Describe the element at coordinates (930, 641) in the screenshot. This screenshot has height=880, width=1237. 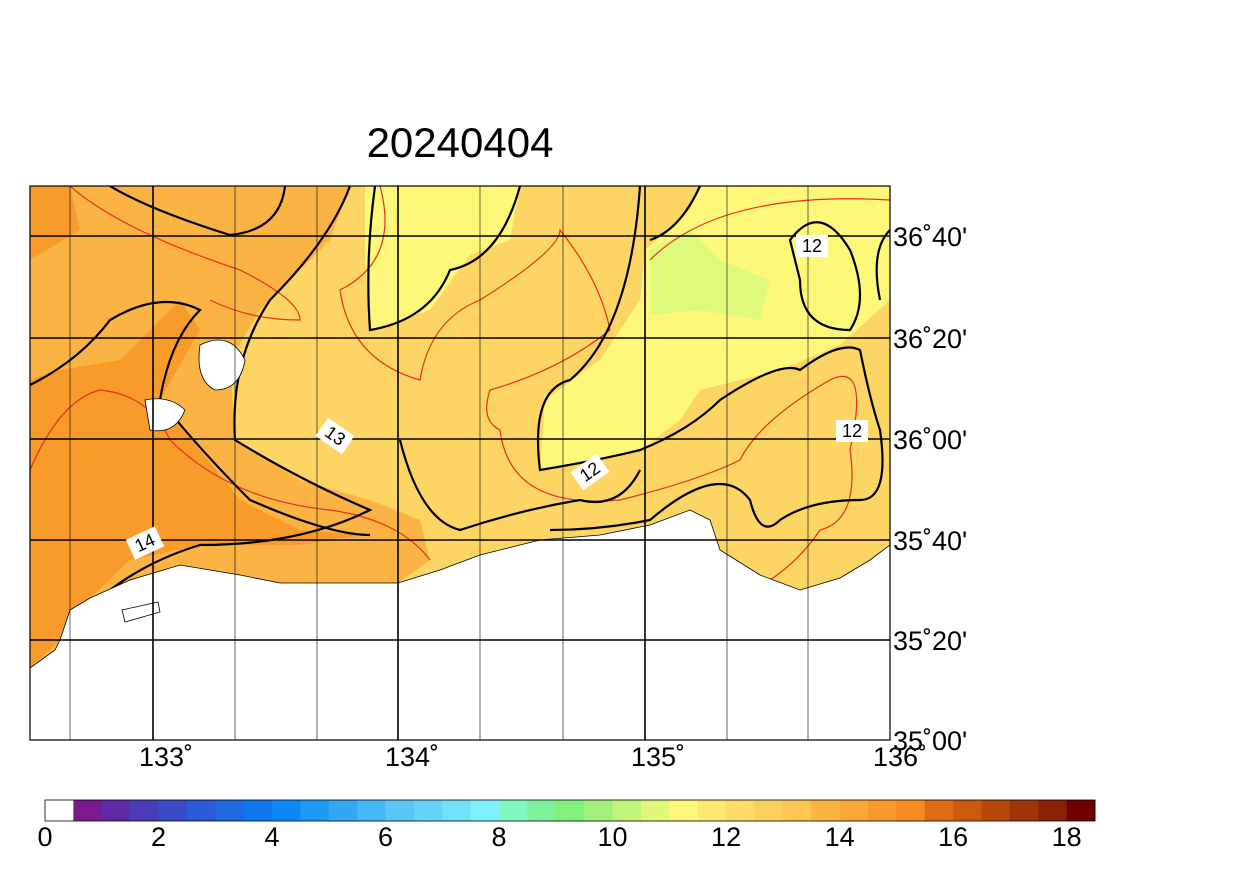
I see `latitude-label: 35˚20'` at that location.